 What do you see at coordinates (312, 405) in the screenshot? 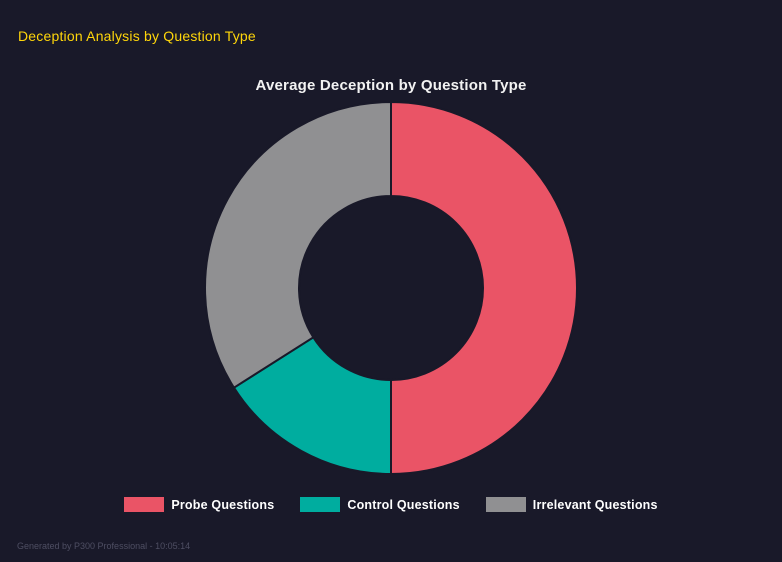
I see `donut-slice-control-questions` at bounding box center [312, 405].